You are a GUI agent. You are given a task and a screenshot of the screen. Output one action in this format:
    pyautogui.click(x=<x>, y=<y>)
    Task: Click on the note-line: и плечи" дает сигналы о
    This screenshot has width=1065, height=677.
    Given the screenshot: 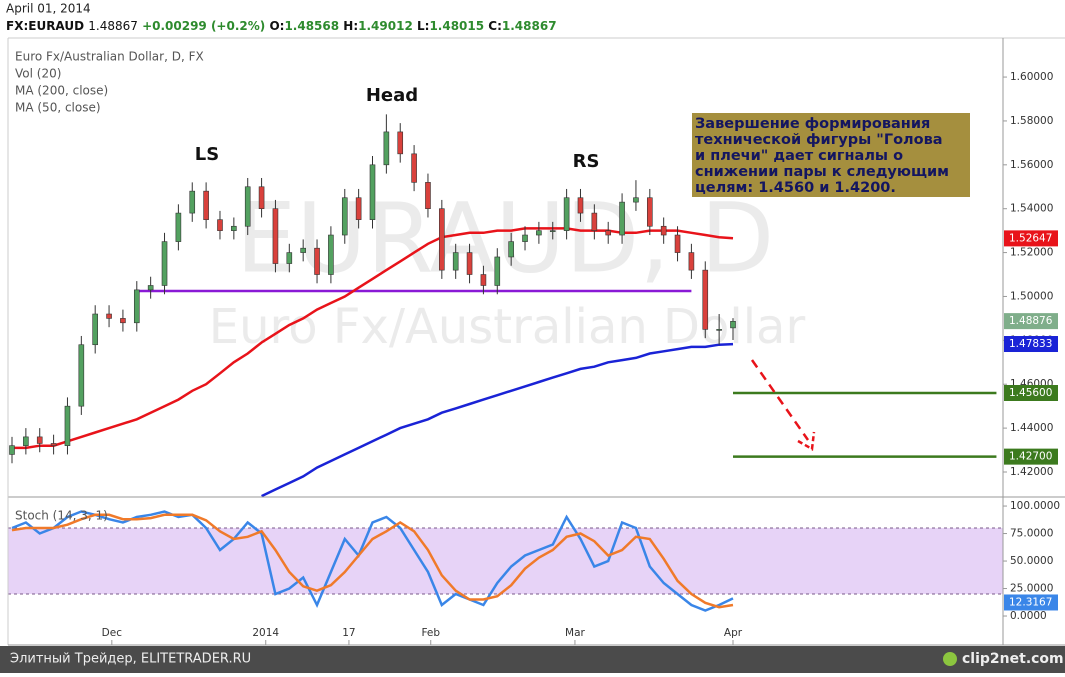 What is the action you would take?
    pyautogui.click(x=799, y=156)
    